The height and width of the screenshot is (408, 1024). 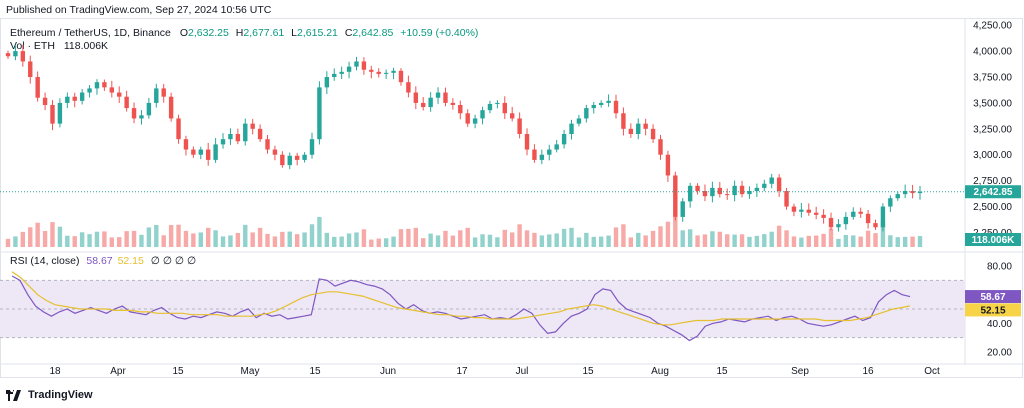 What do you see at coordinates (993, 303) in the screenshot?
I see `rsi-badges: 58.67 52.15` at bounding box center [993, 303].